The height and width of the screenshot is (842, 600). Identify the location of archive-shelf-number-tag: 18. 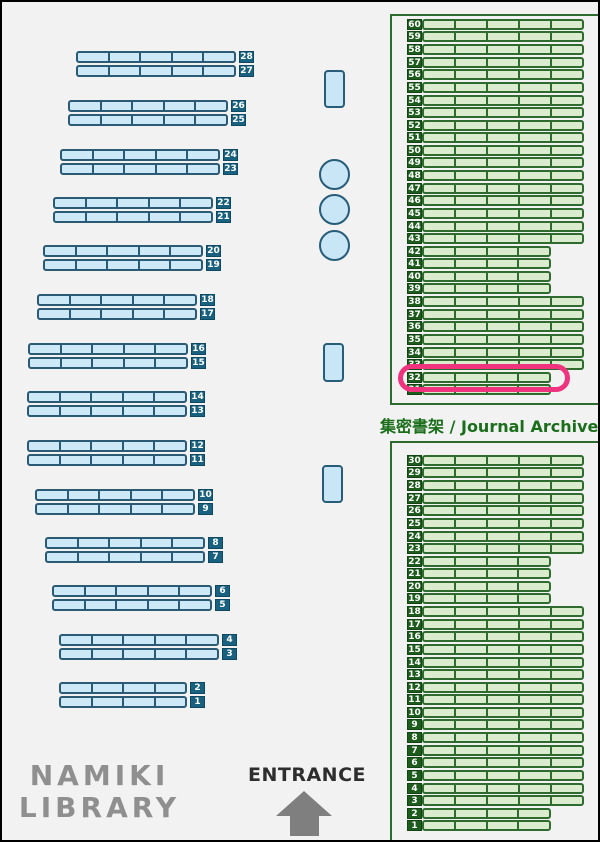
(414, 611).